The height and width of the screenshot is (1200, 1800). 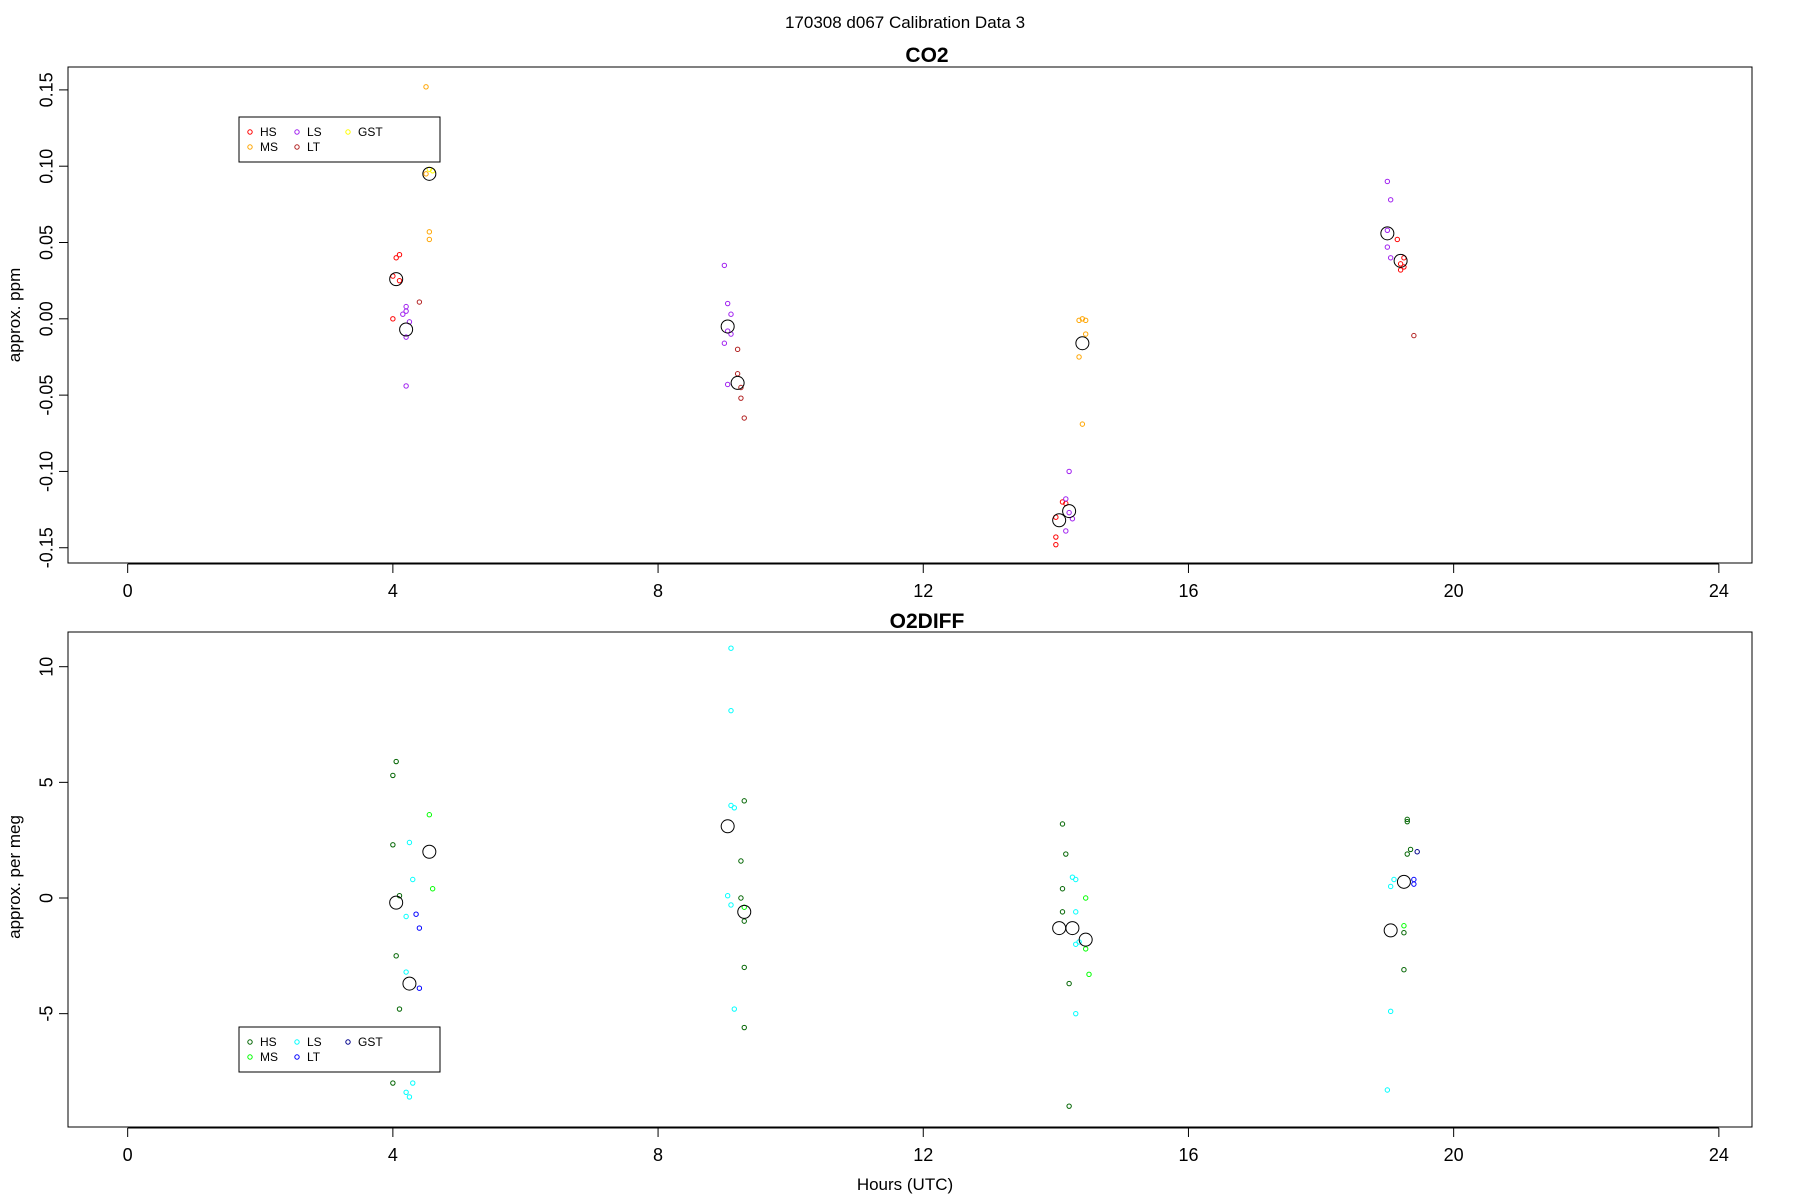 What do you see at coordinates (46, 242) in the screenshot?
I see `y-tick-label: 0.05` at bounding box center [46, 242].